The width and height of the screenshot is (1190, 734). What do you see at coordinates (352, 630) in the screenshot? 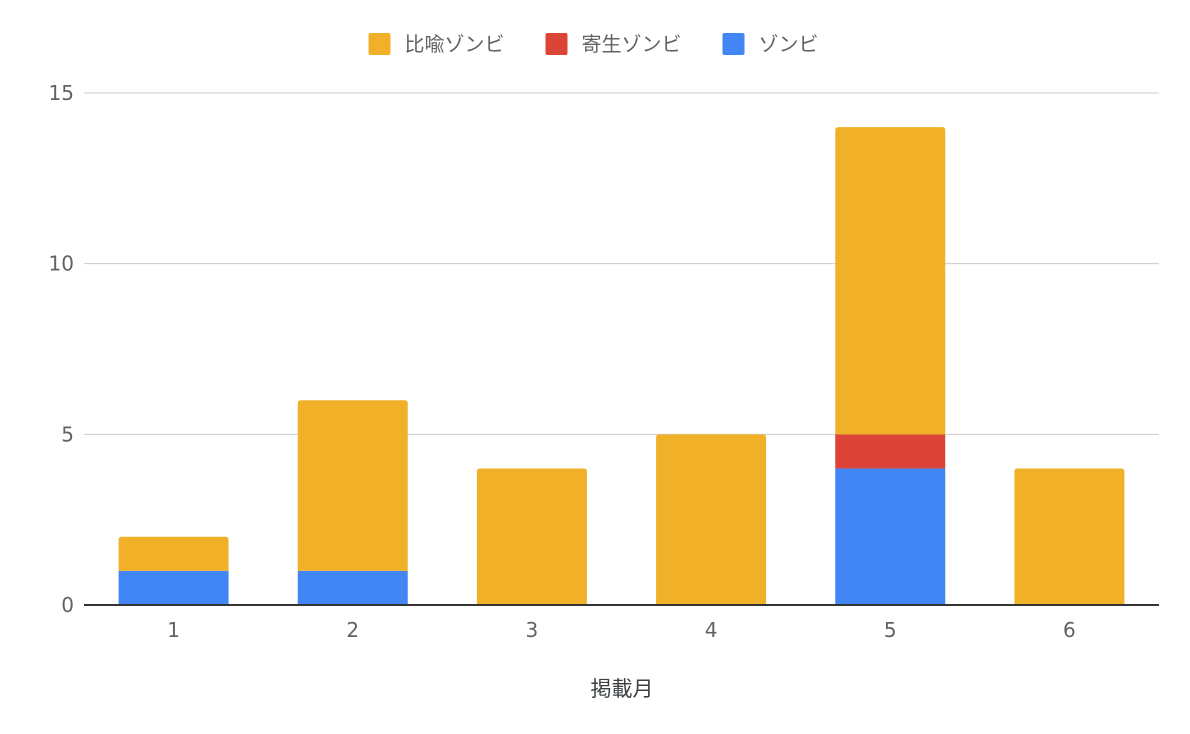
I see `x-tick-label: 2` at bounding box center [352, 630].